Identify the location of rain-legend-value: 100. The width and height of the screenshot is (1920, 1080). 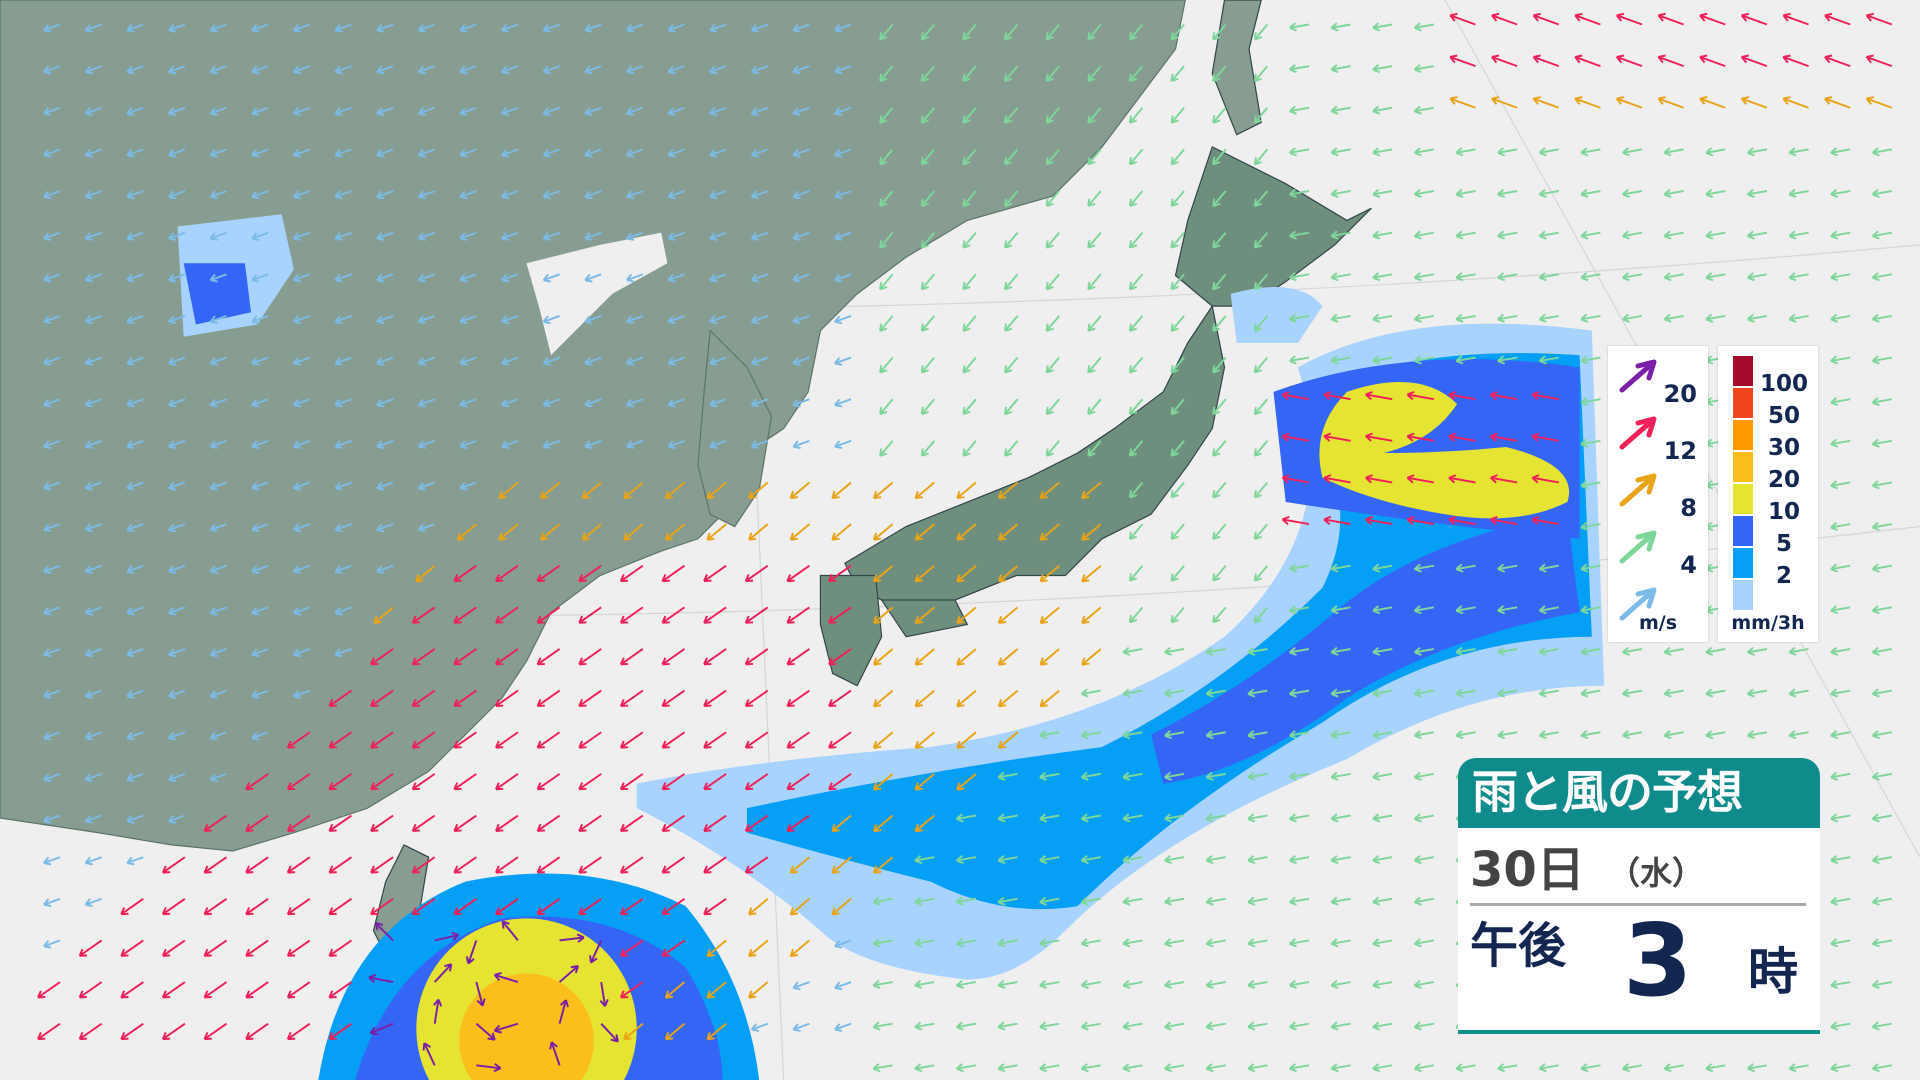
(1783, 384).